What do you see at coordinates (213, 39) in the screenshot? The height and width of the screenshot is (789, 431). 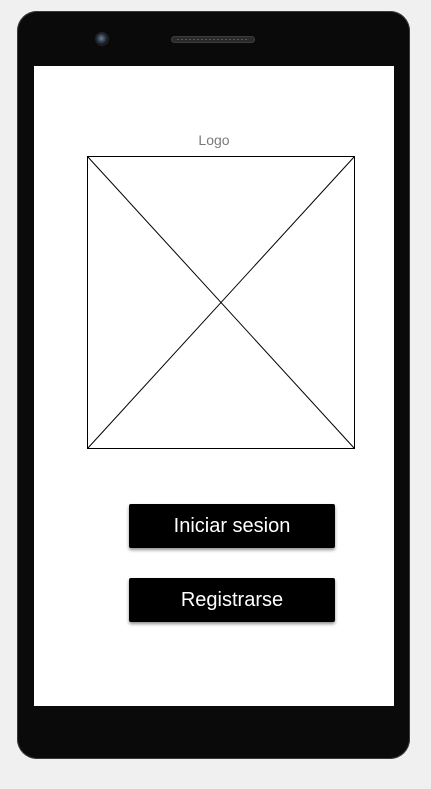 I see `speaker-grille` at bounding box center [213, 39].